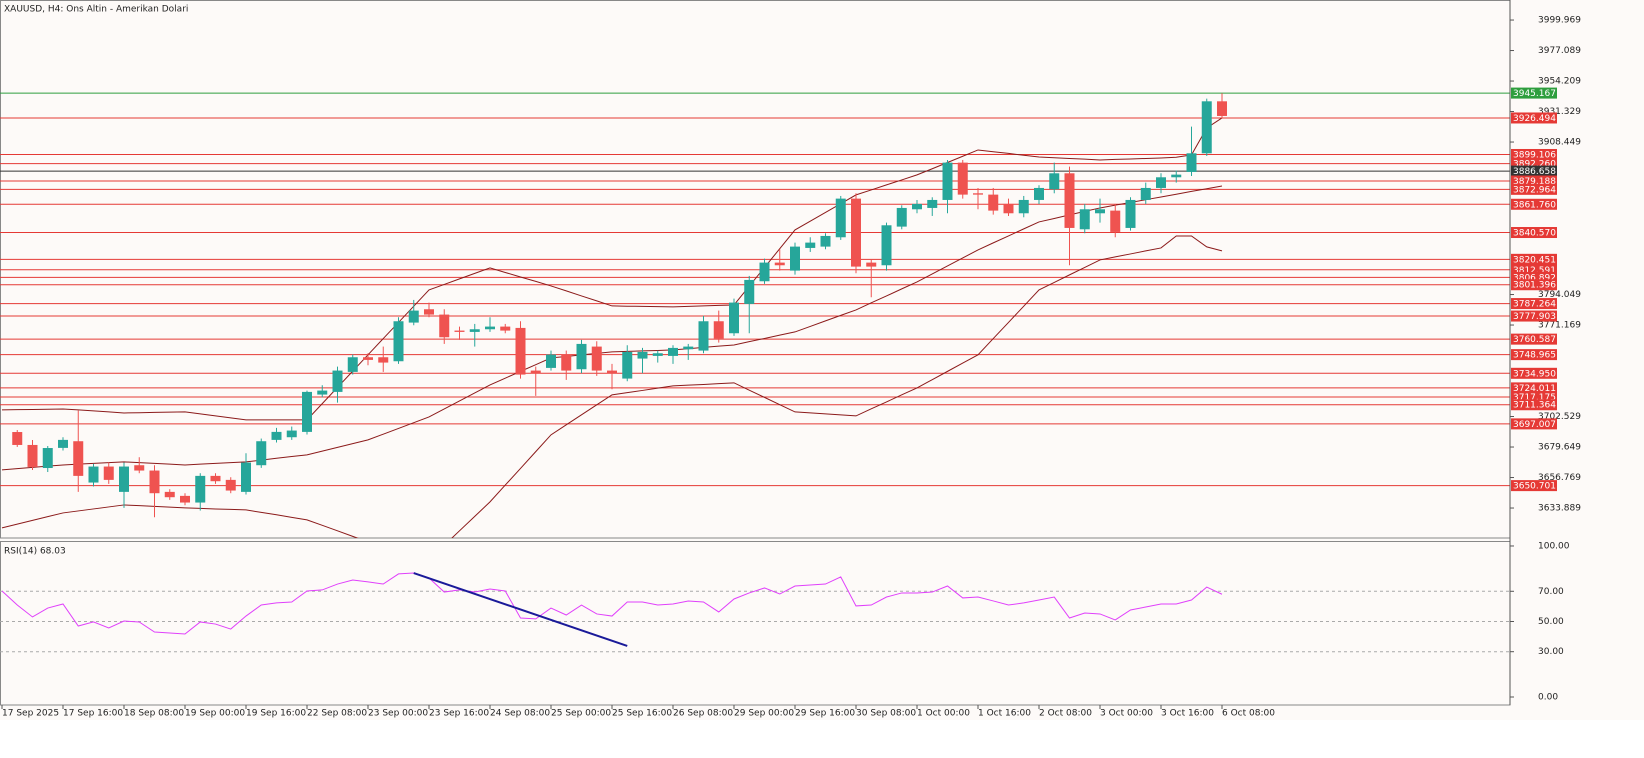  What do you see at coordinates (459, 714) in the screenshot?
I see `x-tick-label: 23 Sep 16:00` at bounding box center [459, 714].